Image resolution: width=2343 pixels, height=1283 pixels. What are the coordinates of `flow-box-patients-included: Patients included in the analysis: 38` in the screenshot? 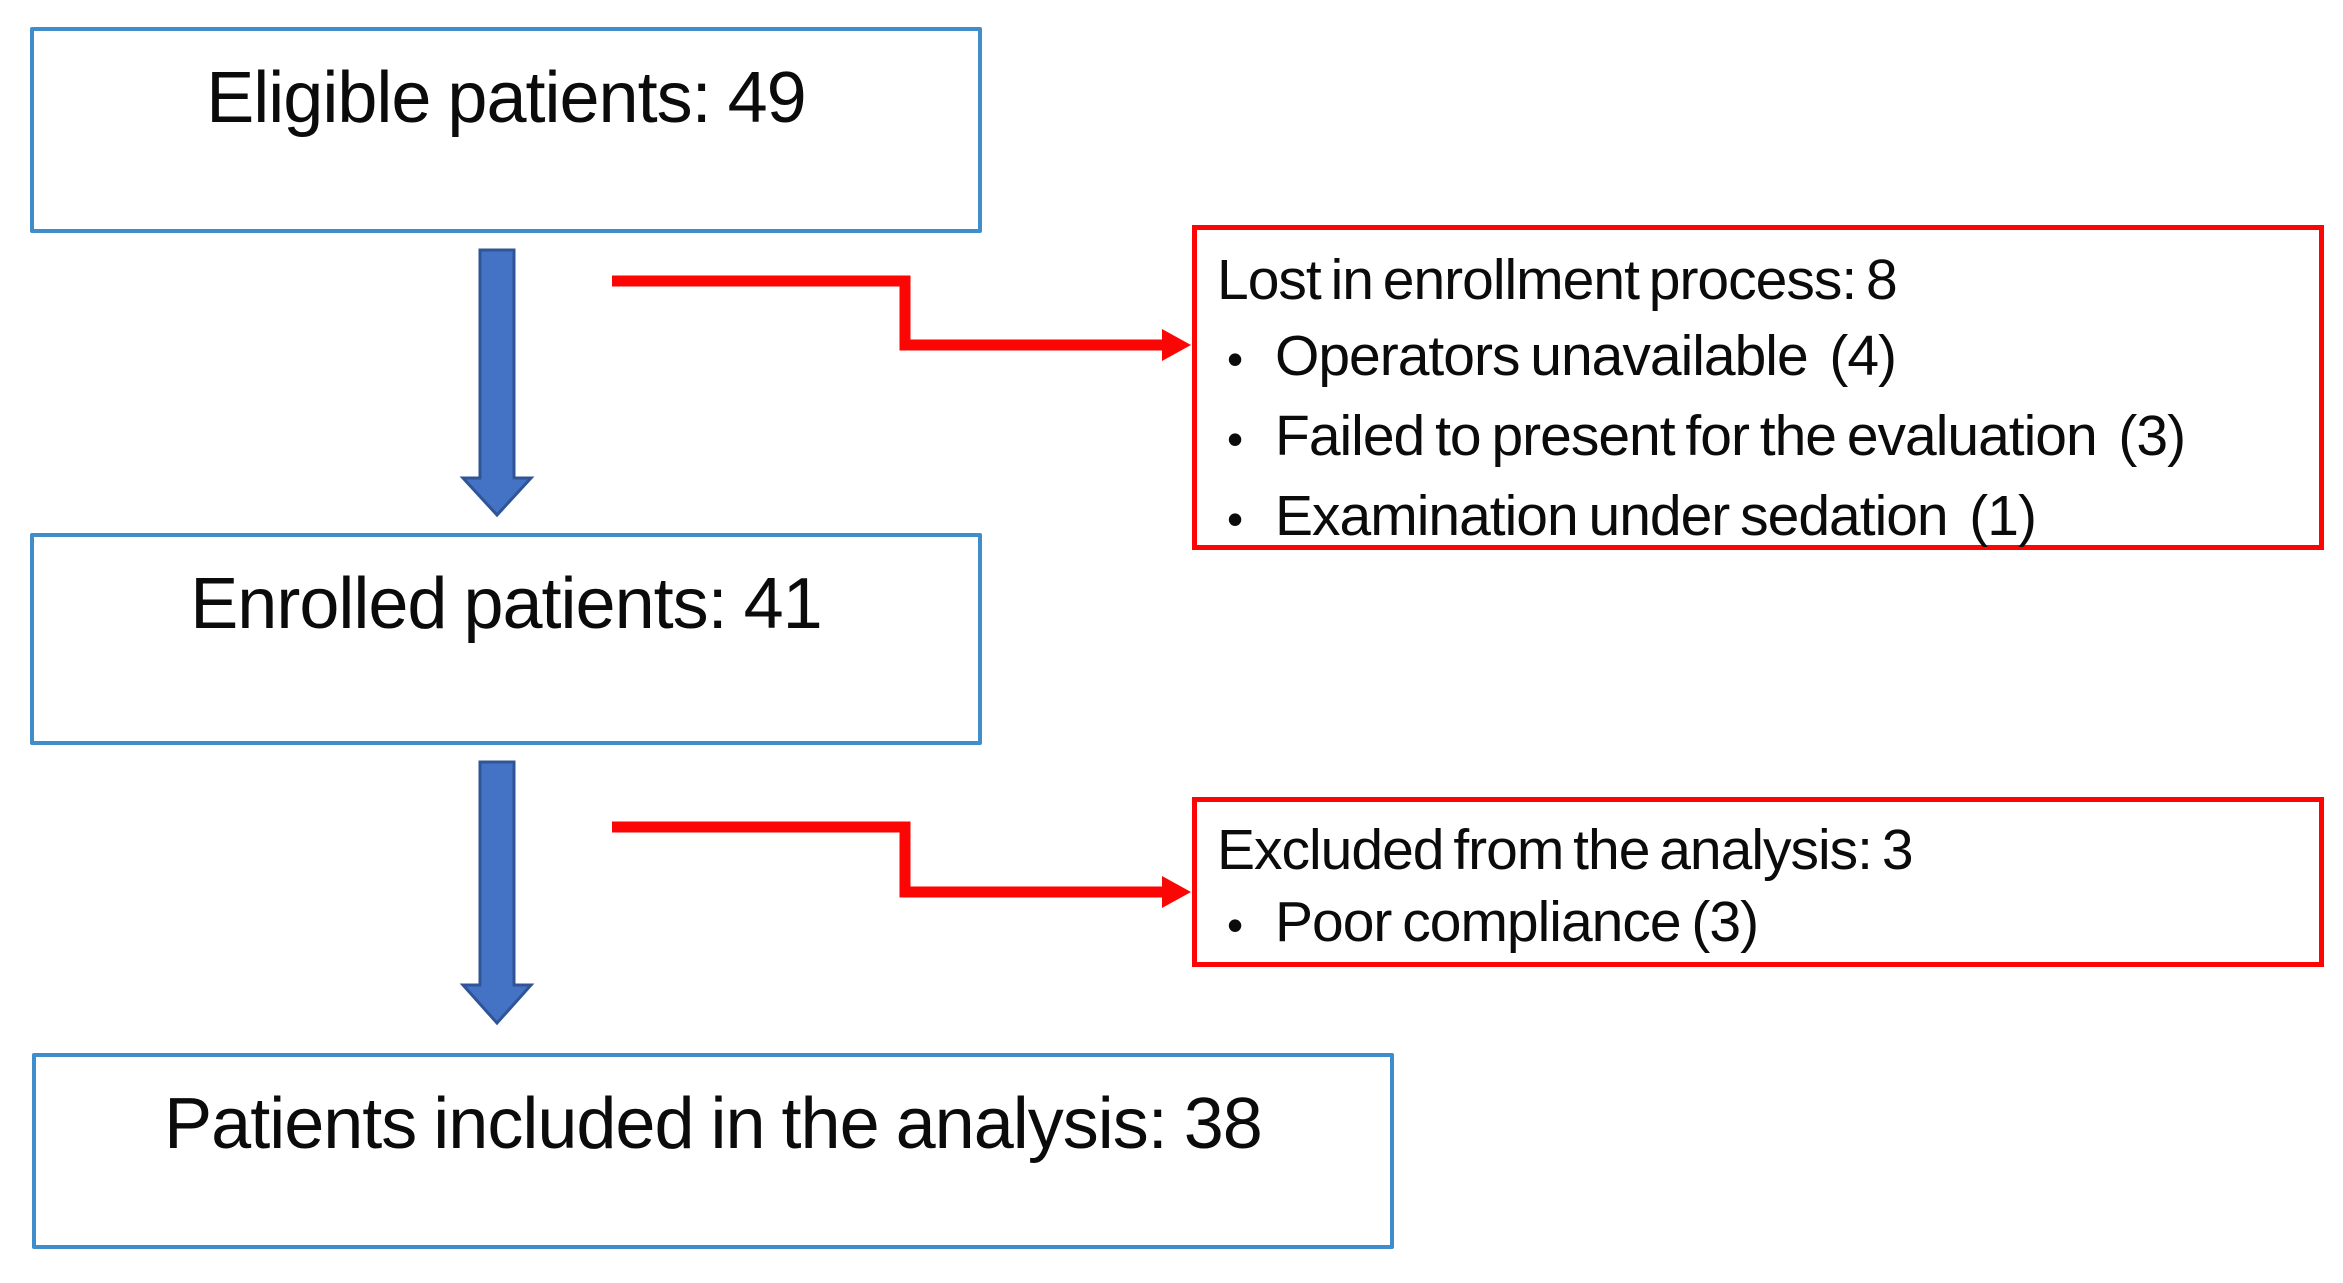 It's located at (713, 1151).